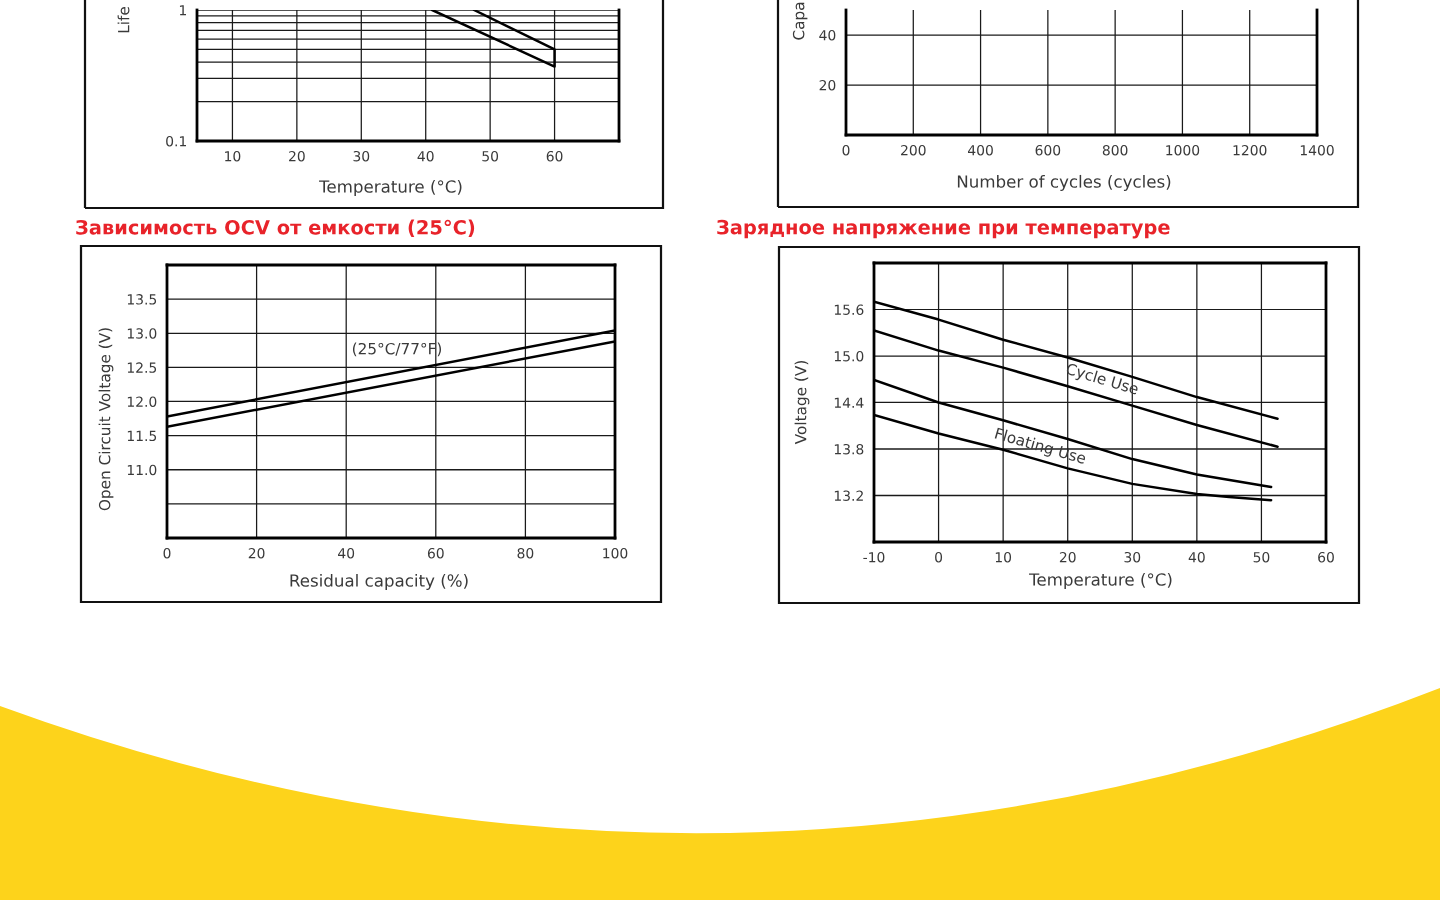 Image resolution: width=1440 pixels, height=900 pixels. I want to click on chart-title: Зарядное напряжение при температуре, so click(943, 229).